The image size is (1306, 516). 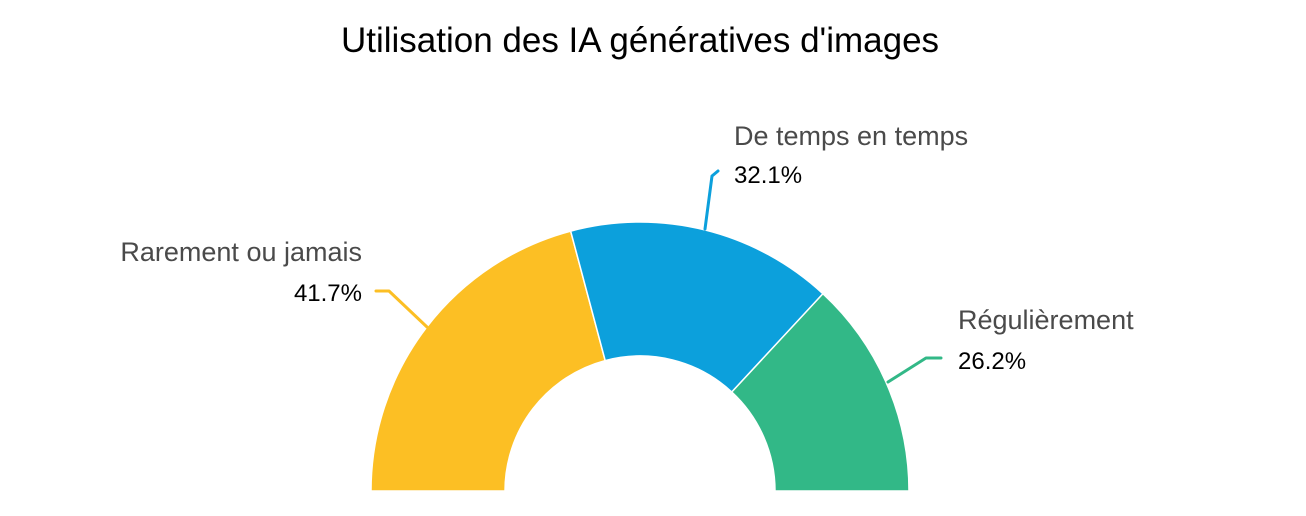 I want to click on slice-value-2: 32.1%, so click(x=768, y=175).